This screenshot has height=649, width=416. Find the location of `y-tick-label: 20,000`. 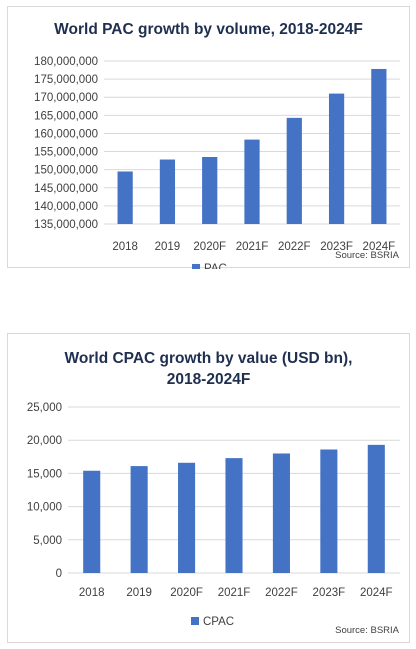

y-tick-label: 20,000 is located at coordinates (44, 441).